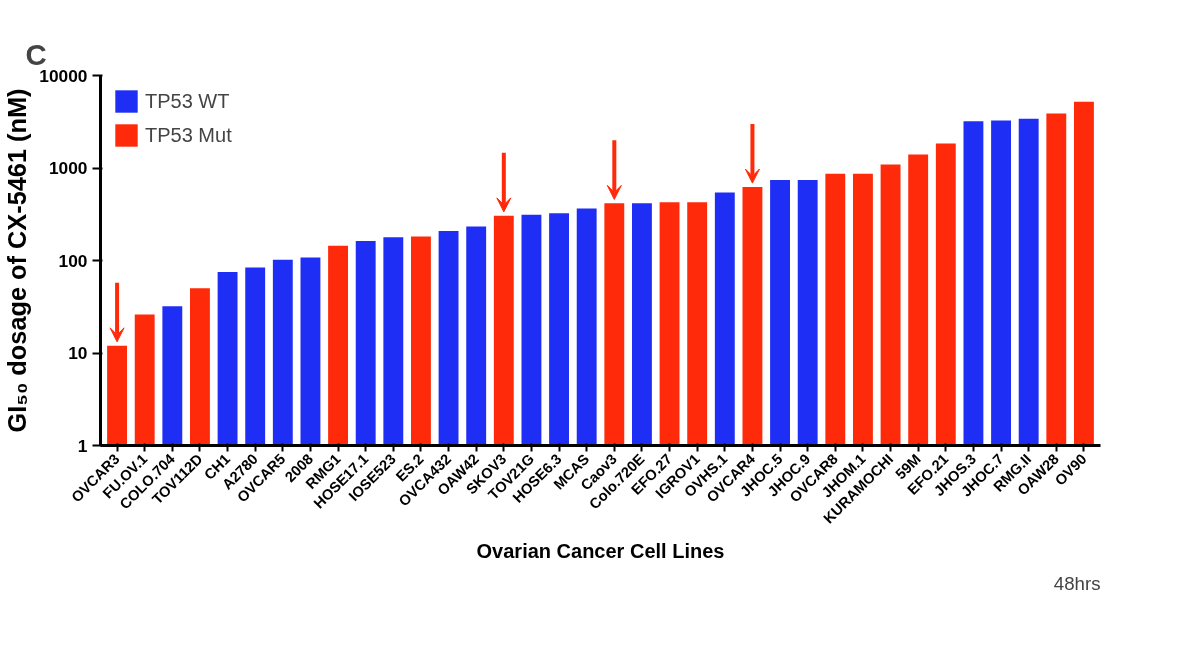 This screenshot has width=1195, height=657. What do you see at coordinates (188, 135) in the screenshot?
I see `legend-label: TP53 Mut` at bounding box center [188, 135].